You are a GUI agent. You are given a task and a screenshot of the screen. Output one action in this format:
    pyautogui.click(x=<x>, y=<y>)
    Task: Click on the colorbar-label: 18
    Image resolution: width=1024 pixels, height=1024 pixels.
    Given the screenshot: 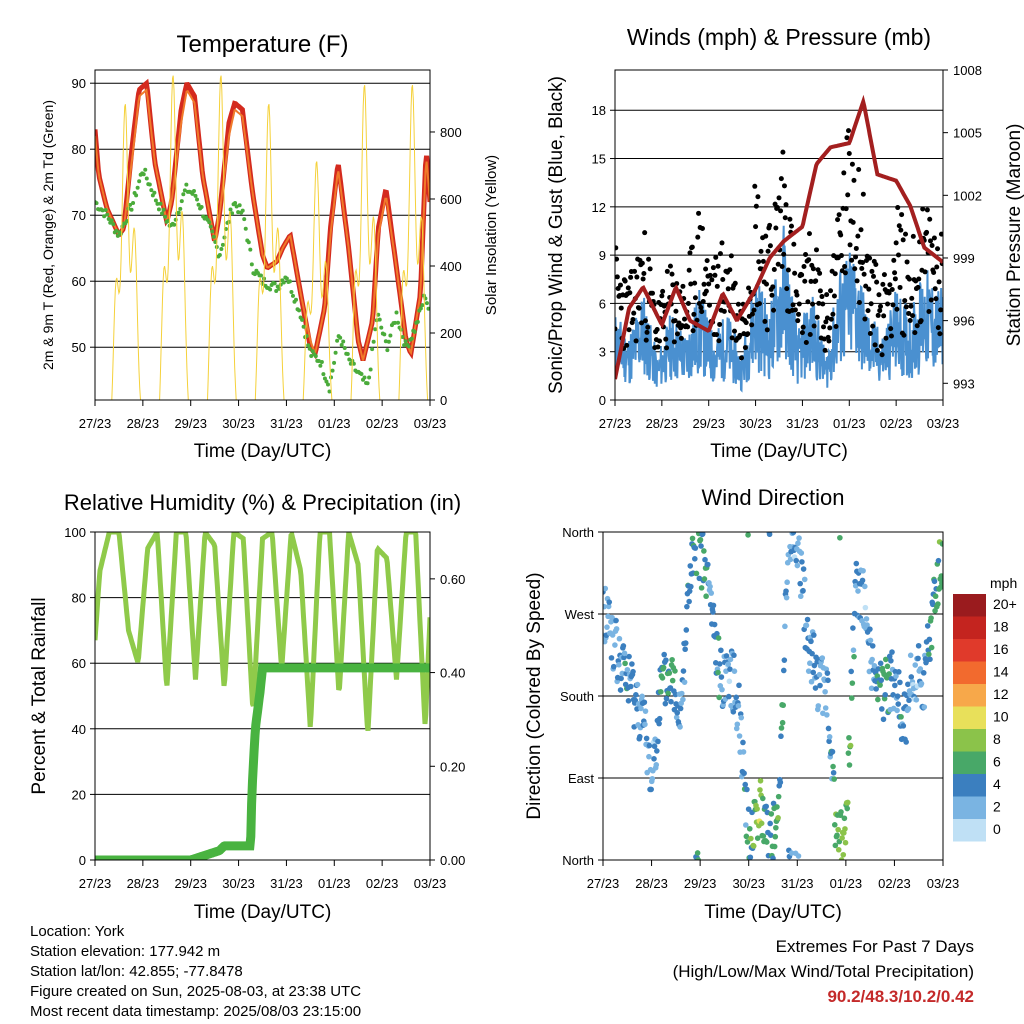 What is the action you would take?
    pyautogui.click(x=1001, y=627)
    